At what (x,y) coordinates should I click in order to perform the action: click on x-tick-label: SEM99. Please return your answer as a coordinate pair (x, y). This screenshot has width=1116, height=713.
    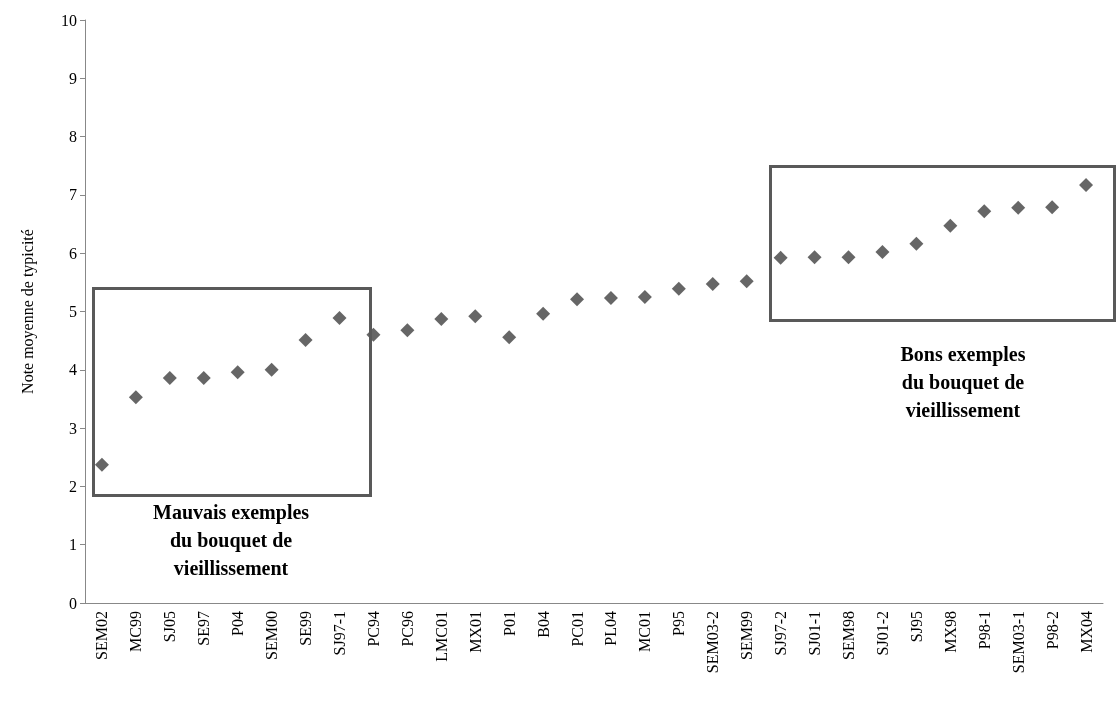
    Looking at the image, I should click on (747, 635).